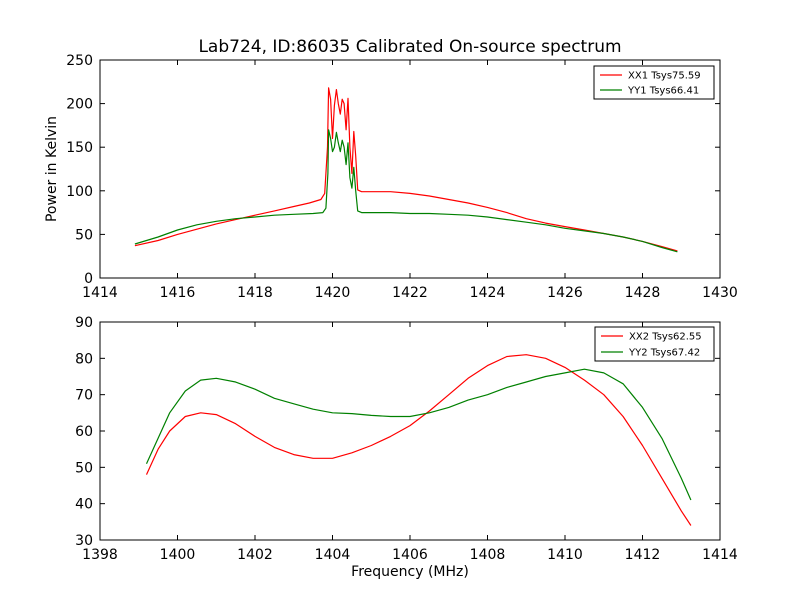  I want to click on legend-label-yy2: YY2 Tsys67.42, so click(664, 353).